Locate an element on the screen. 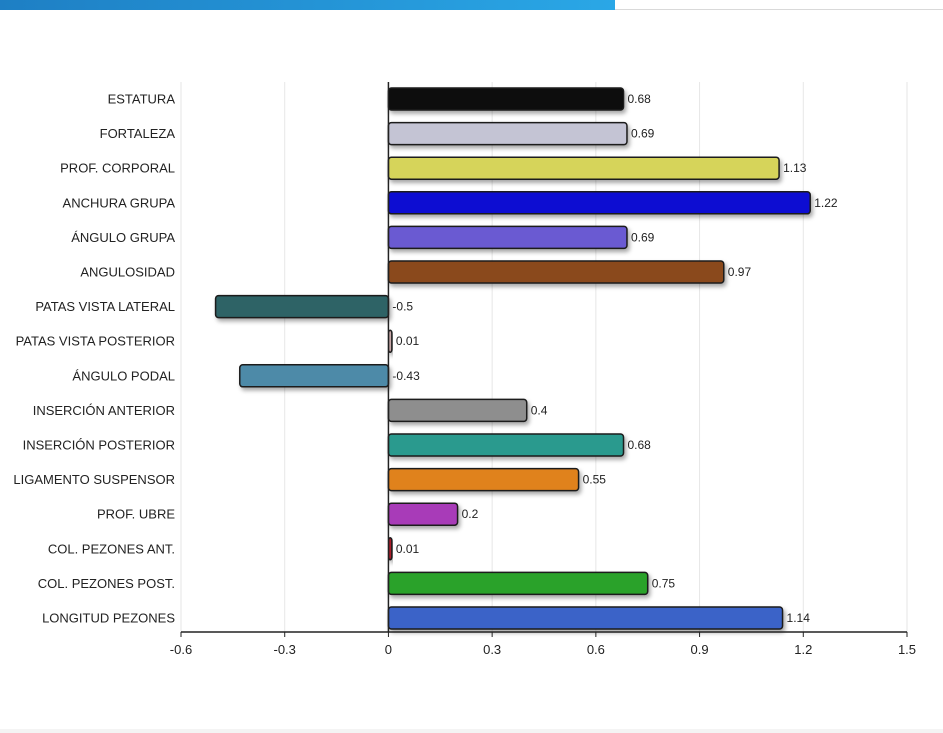 This screenshot has width=943, height=733. category-label: LIGAMENTO SUSPENSOR is located at coordinates (94, 479).